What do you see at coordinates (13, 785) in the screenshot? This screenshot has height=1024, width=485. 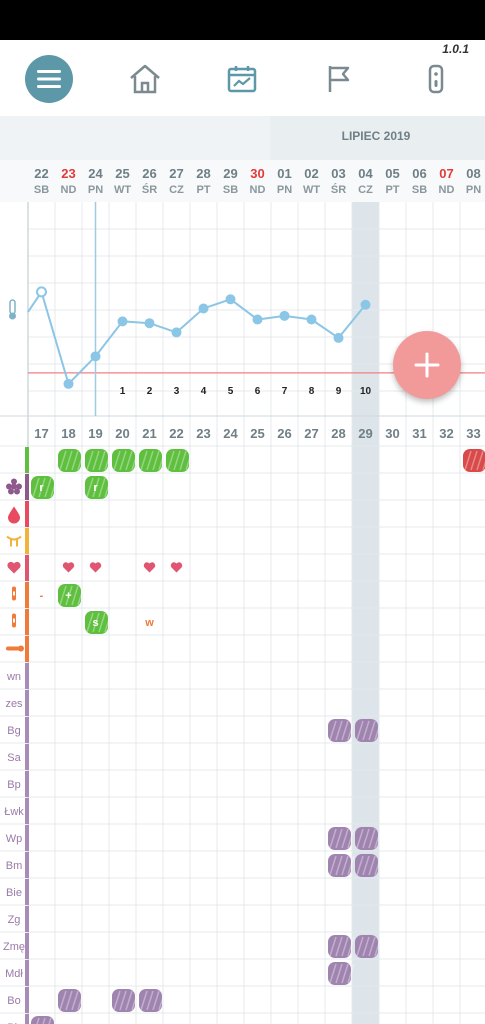 I see `row-label: Bp` at bounding box center [13, 785].